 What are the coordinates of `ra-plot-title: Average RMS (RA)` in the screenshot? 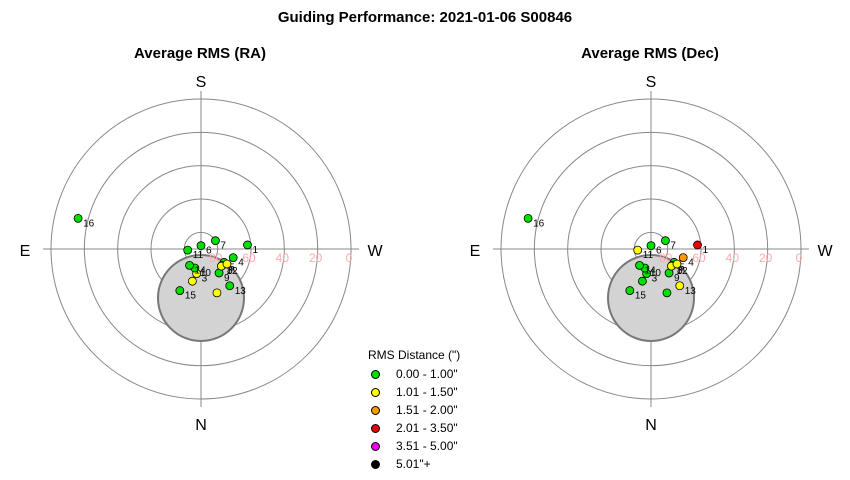 It's located at (200, 53).